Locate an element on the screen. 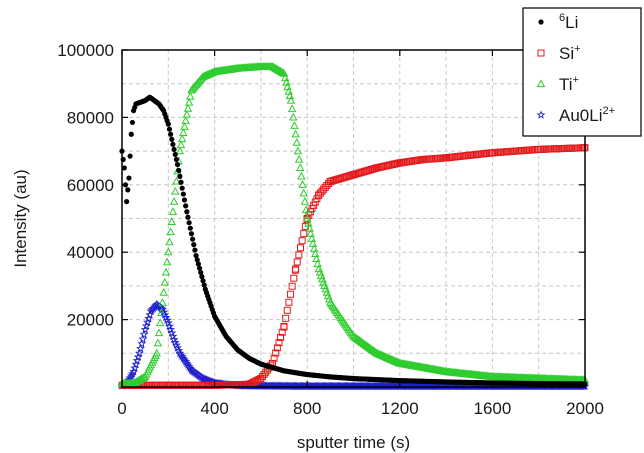 This screenshot has width=644, height=453. x-tick-label: 1200 is located at coordinates (400, 408).